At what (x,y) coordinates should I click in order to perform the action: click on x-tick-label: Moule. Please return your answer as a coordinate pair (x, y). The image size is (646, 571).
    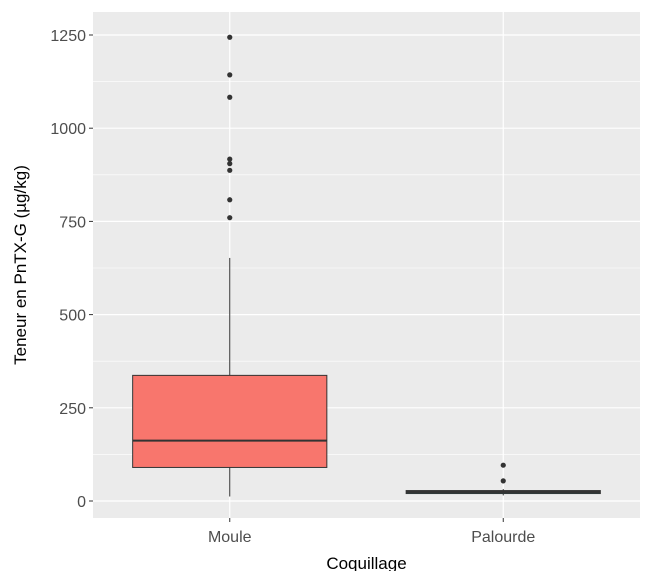
    Looking at the image, I should click on (230, 537).